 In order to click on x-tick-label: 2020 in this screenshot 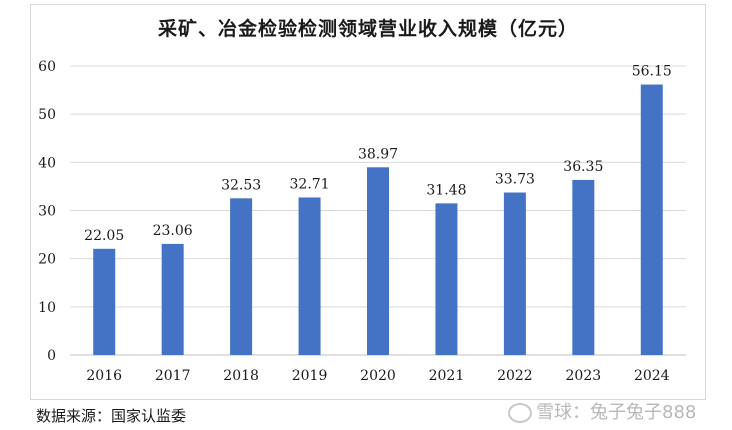, I will do `click(378, 376)`.